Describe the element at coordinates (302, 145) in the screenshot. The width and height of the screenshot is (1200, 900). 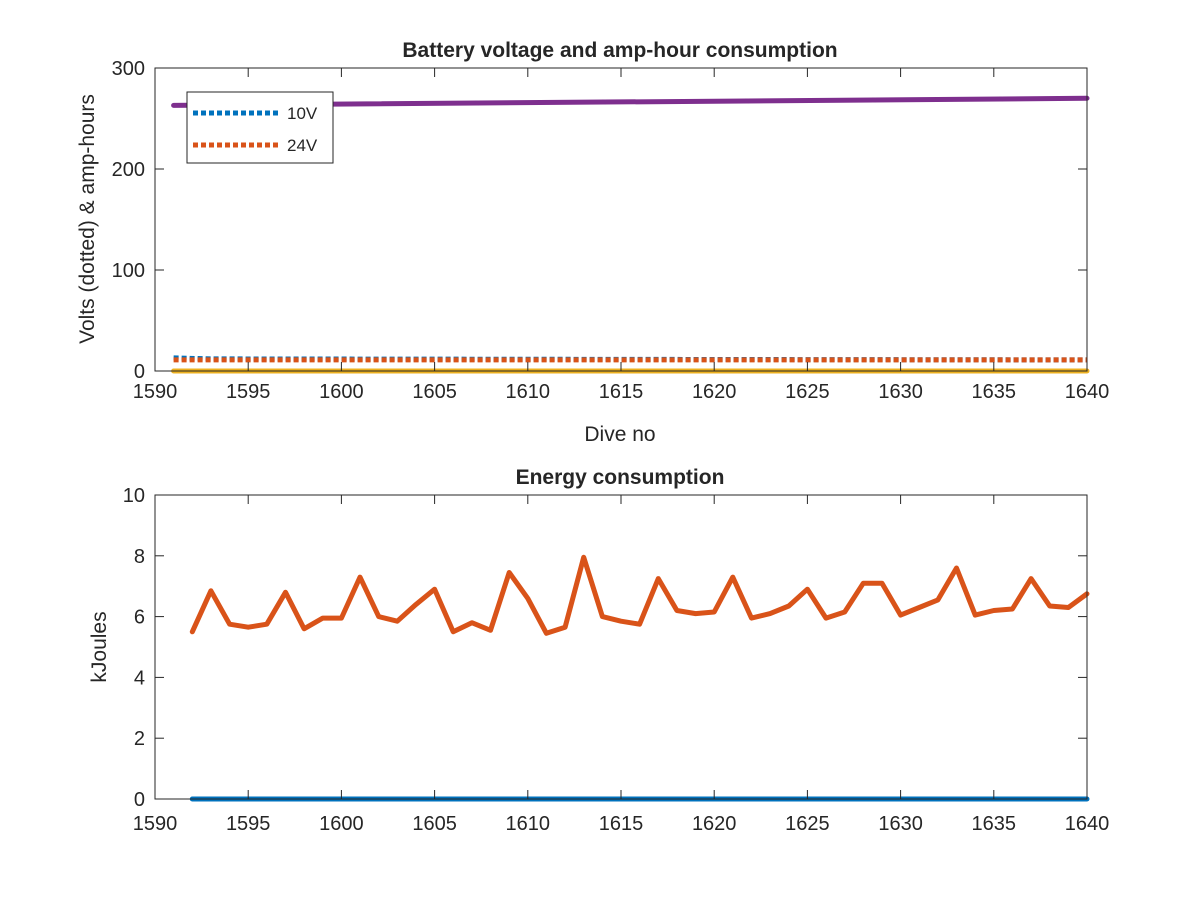
I see `legend-label-24v: 24V` at that location.